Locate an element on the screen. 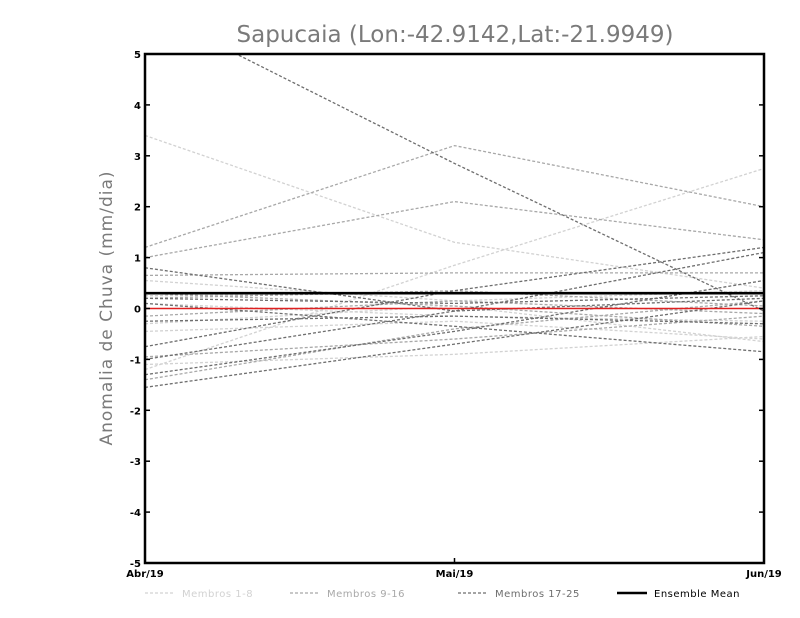 Image resolution: width=800 pixels, height=618 pixels. x-axis-ticks: Abr/19 Mai/19 Jun/19 is located at coordinates (454, 569).